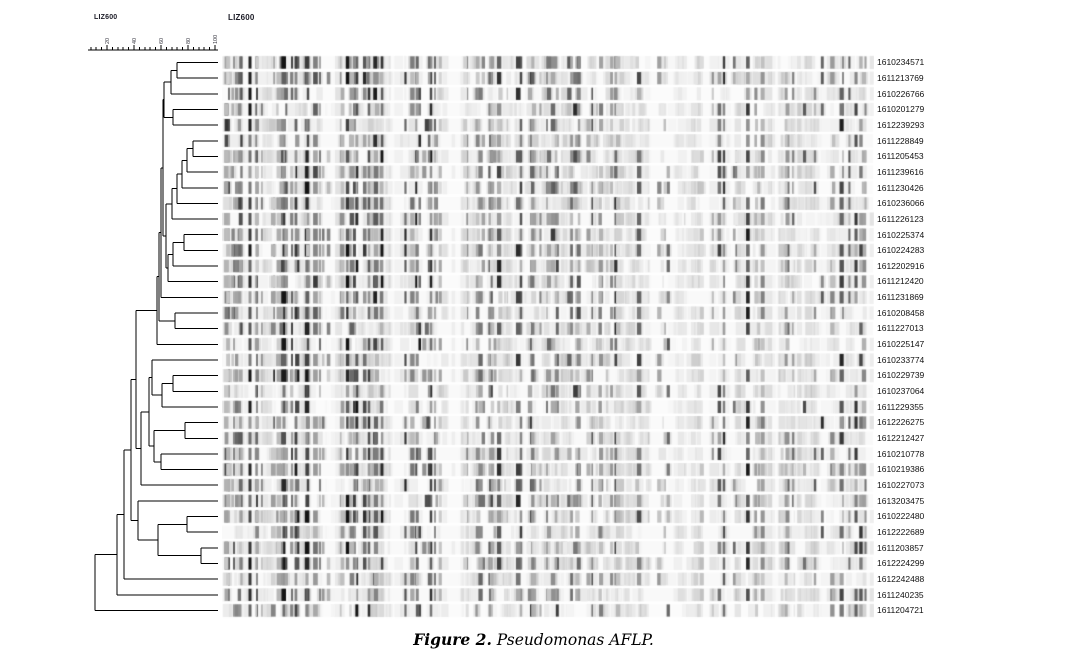  Describe the element at coordinates (900, 171) in the screenshot. I see `sample-id-label: 1611239616` at that location.